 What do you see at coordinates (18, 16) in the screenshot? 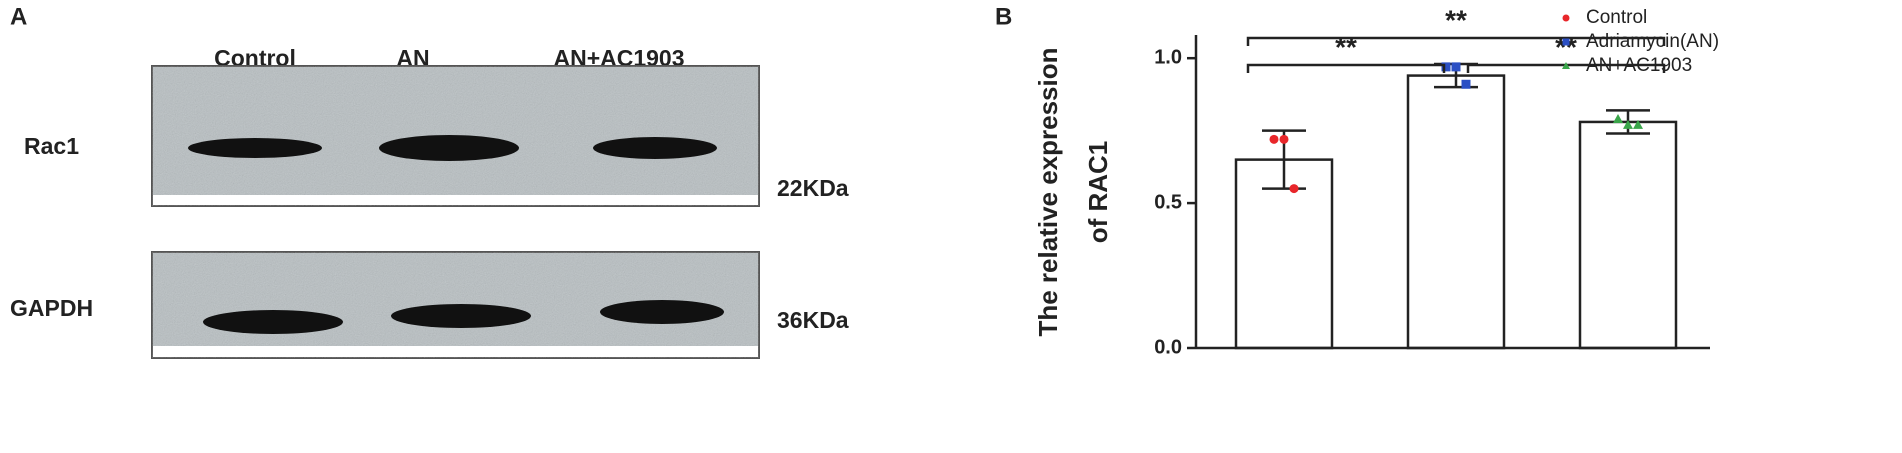
I see `panel-label: A` at bounding box center [18, 16].